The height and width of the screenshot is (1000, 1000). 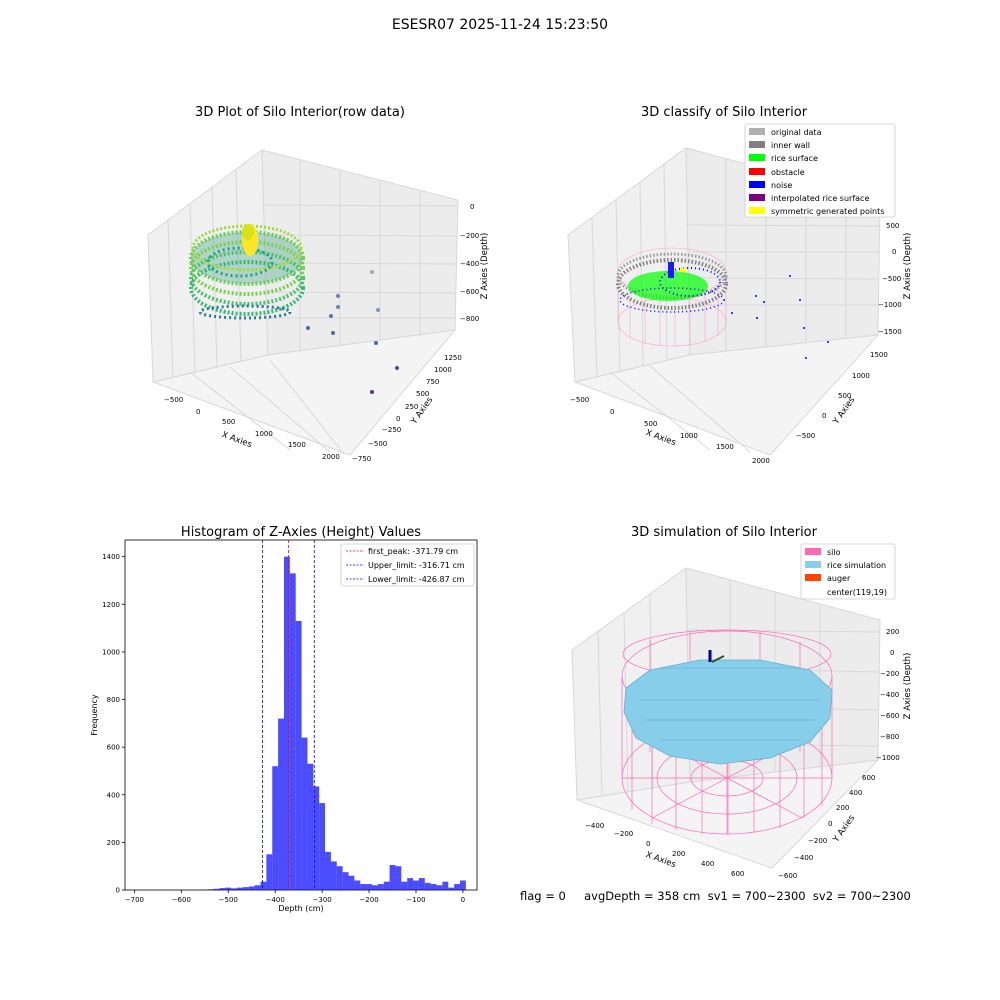 I want to click on histogram-y-tick-label: 1200, so click(x=111, y=605).